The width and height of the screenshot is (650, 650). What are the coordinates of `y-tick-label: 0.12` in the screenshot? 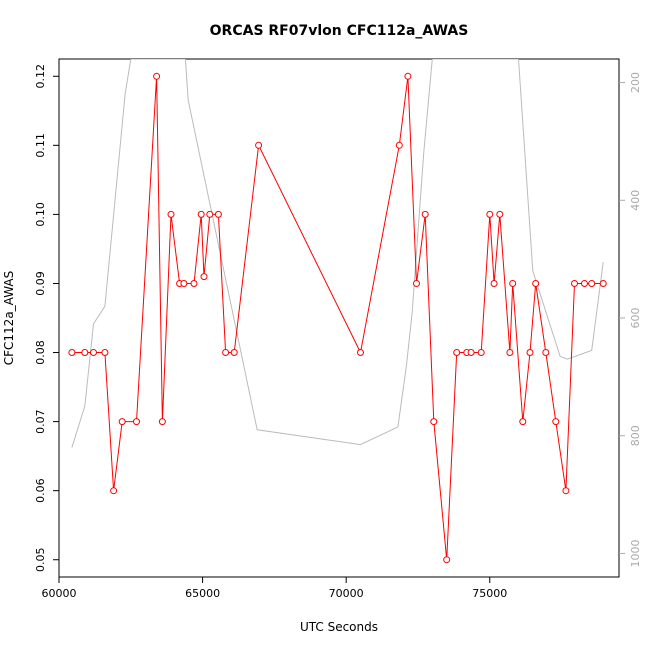 It's located at (40, 76).